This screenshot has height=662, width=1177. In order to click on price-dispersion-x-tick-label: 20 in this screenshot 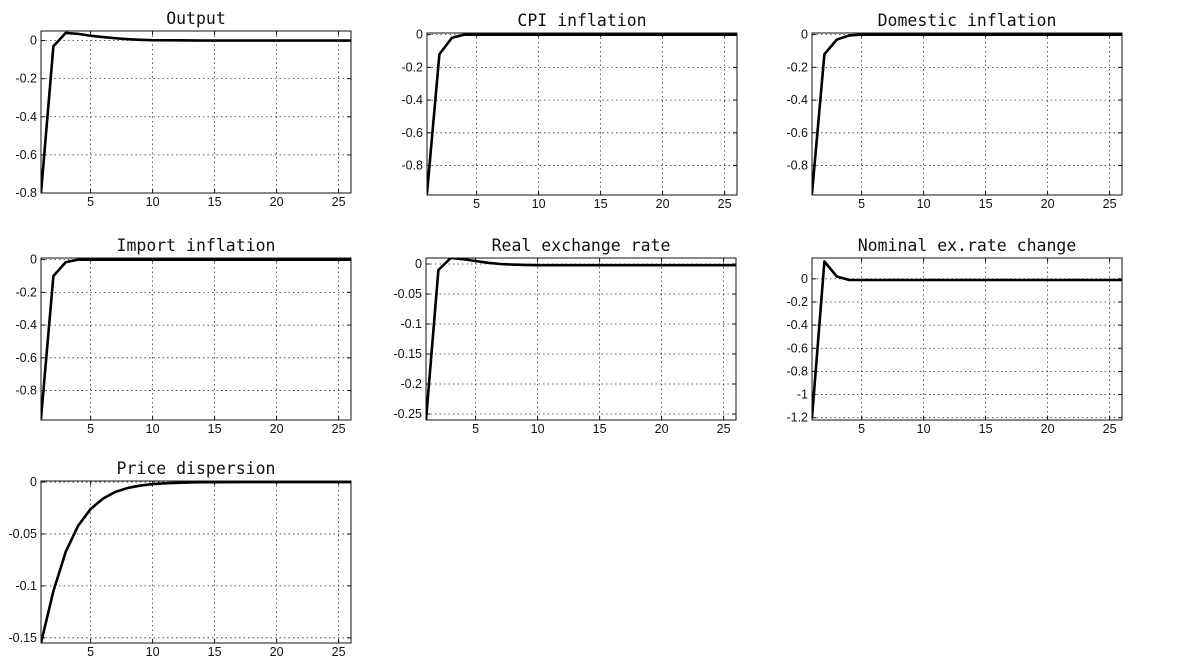, I will do `click(277, 652)`.